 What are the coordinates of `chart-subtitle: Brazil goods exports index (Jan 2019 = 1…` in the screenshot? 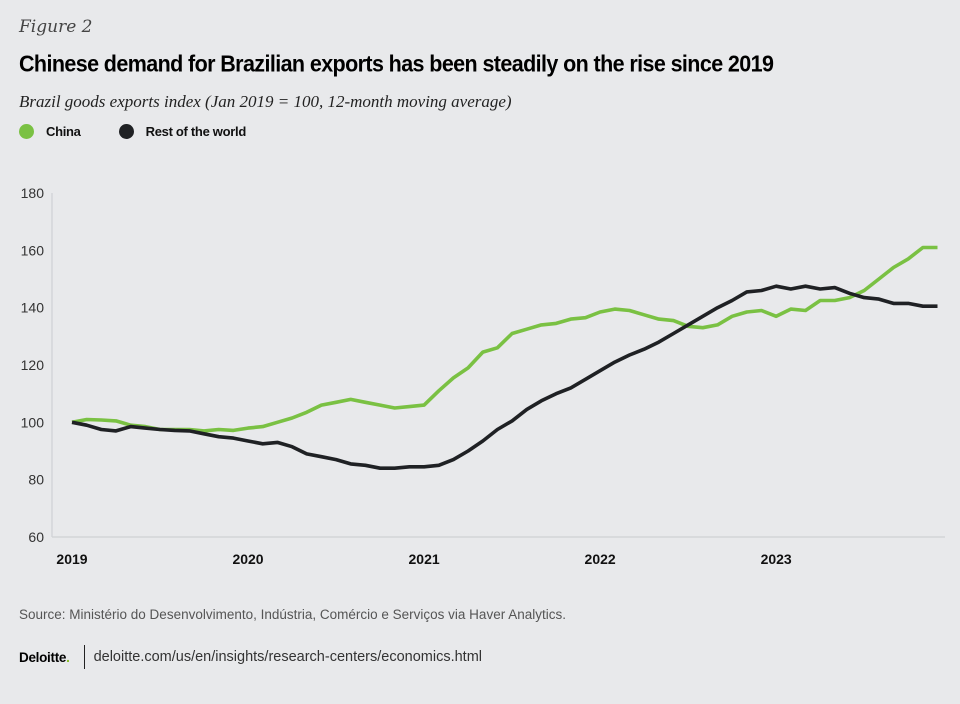 It's located at (265, 101).